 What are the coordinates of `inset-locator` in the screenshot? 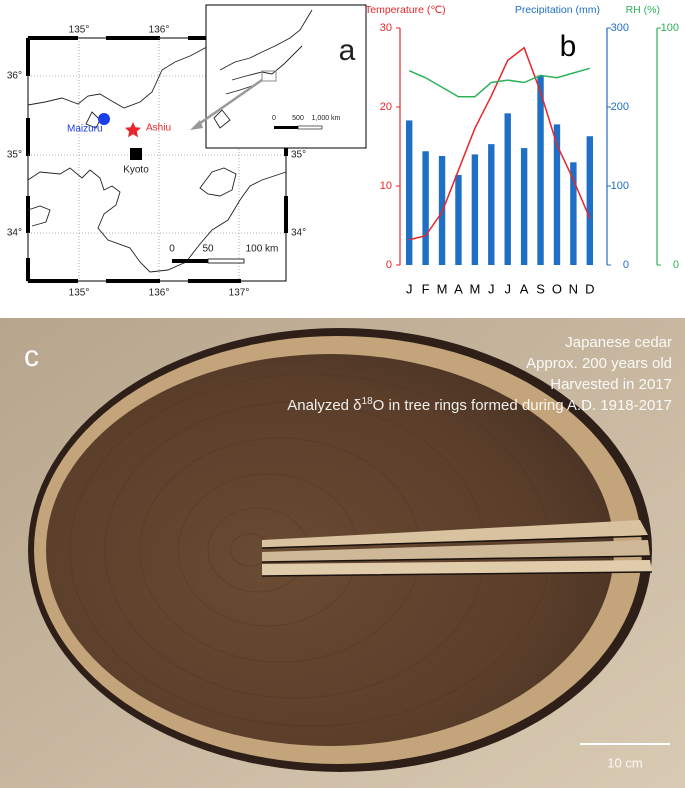 It's located at (269, 76).